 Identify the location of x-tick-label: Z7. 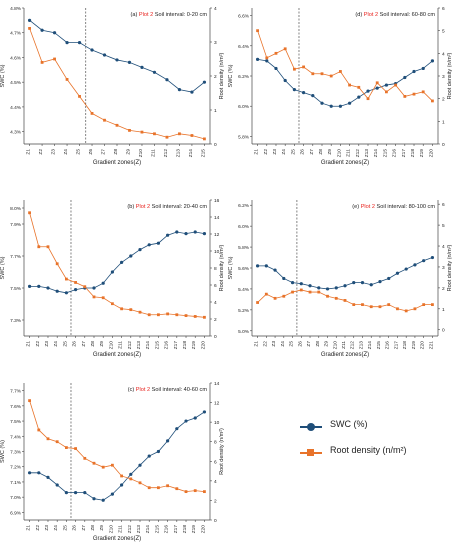
(84, 344).